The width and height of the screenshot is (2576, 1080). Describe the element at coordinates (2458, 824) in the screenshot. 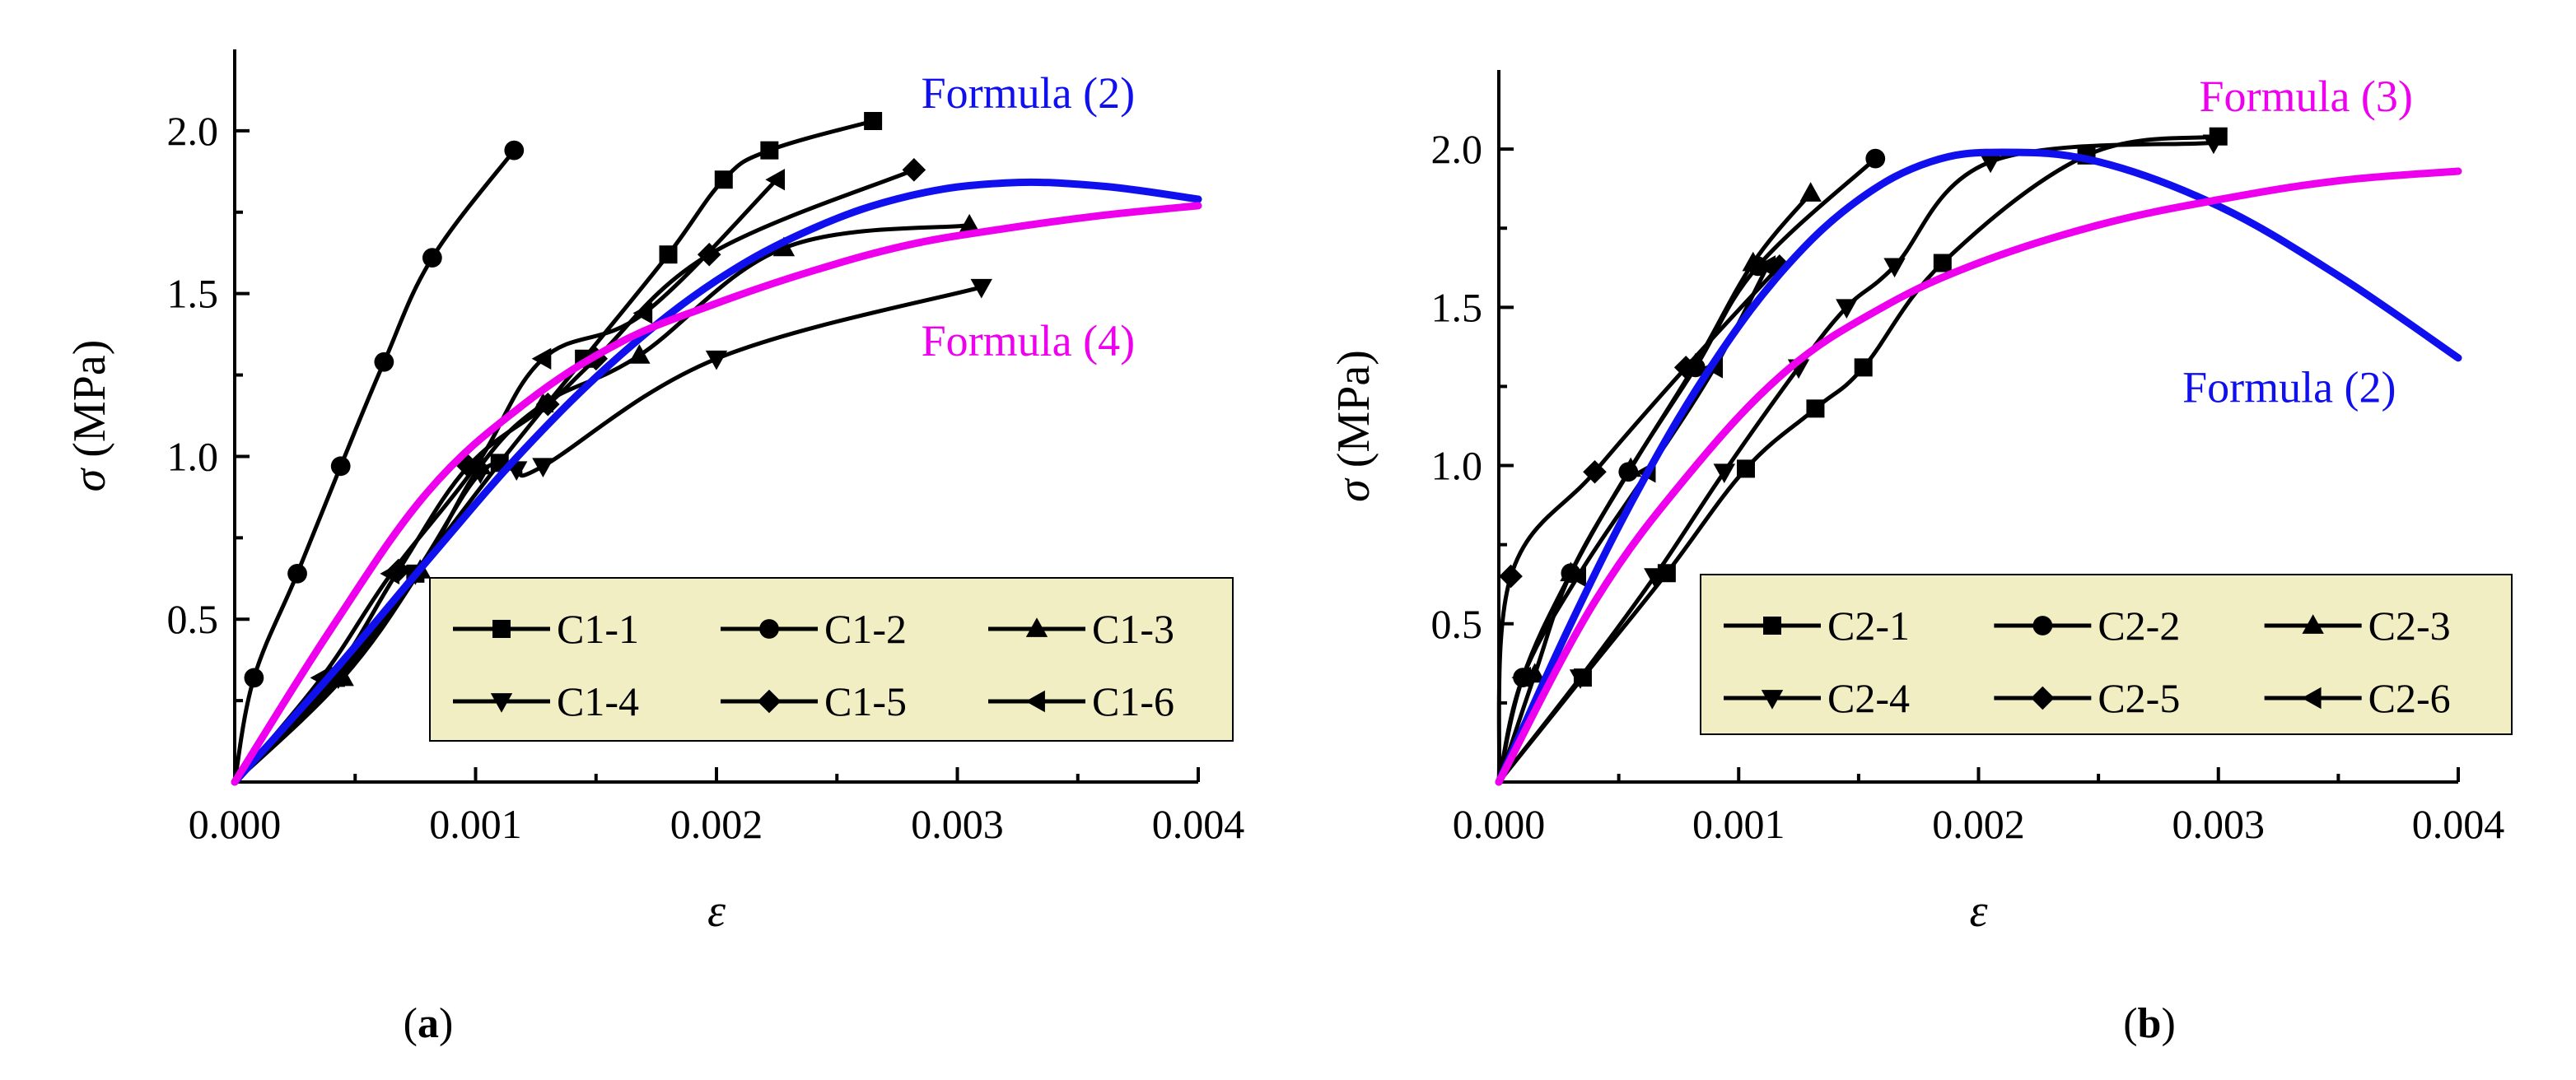

I see `x-tick-label: 0.004` at that location.